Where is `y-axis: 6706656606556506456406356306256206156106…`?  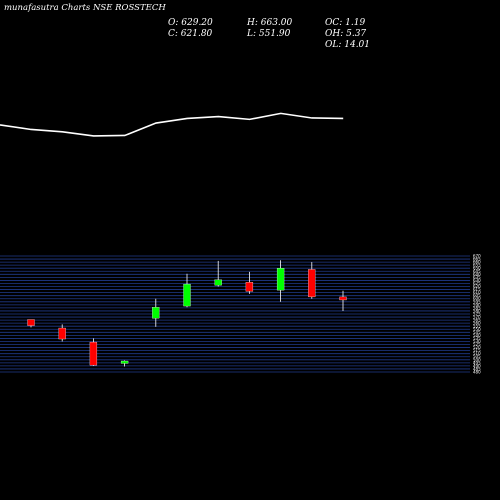
y-axis: 6706656606556506456406356306256206156106… is located at coordinates (477, 314).